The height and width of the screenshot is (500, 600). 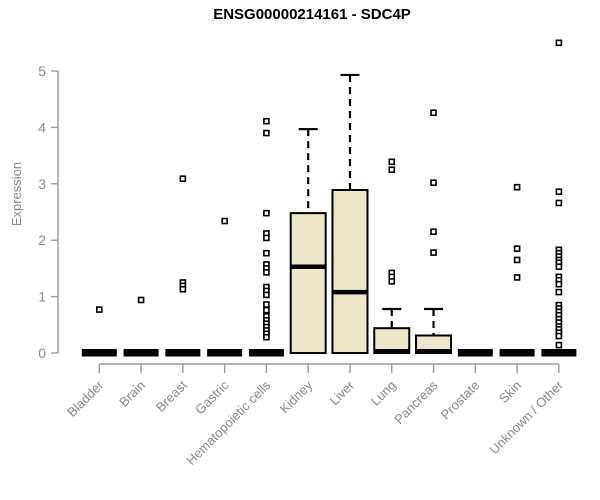 I want to click on x-tick-label-skin: Skin, so click(x=510, y=392).